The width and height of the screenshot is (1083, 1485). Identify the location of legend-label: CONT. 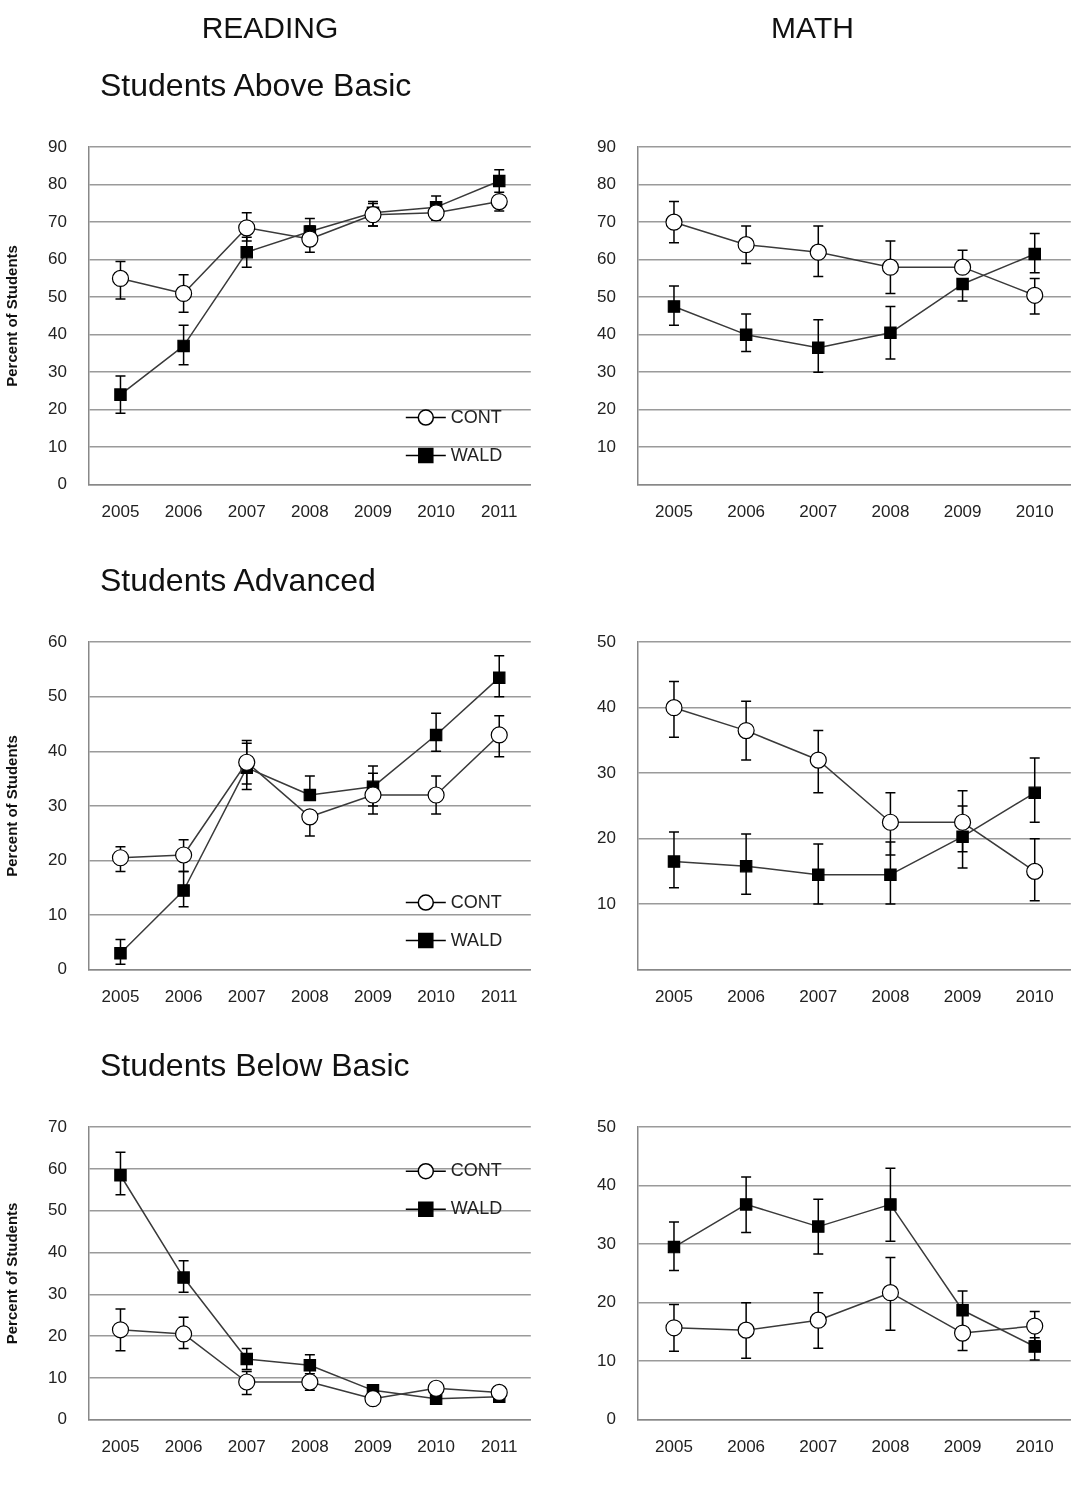
(476, 416).